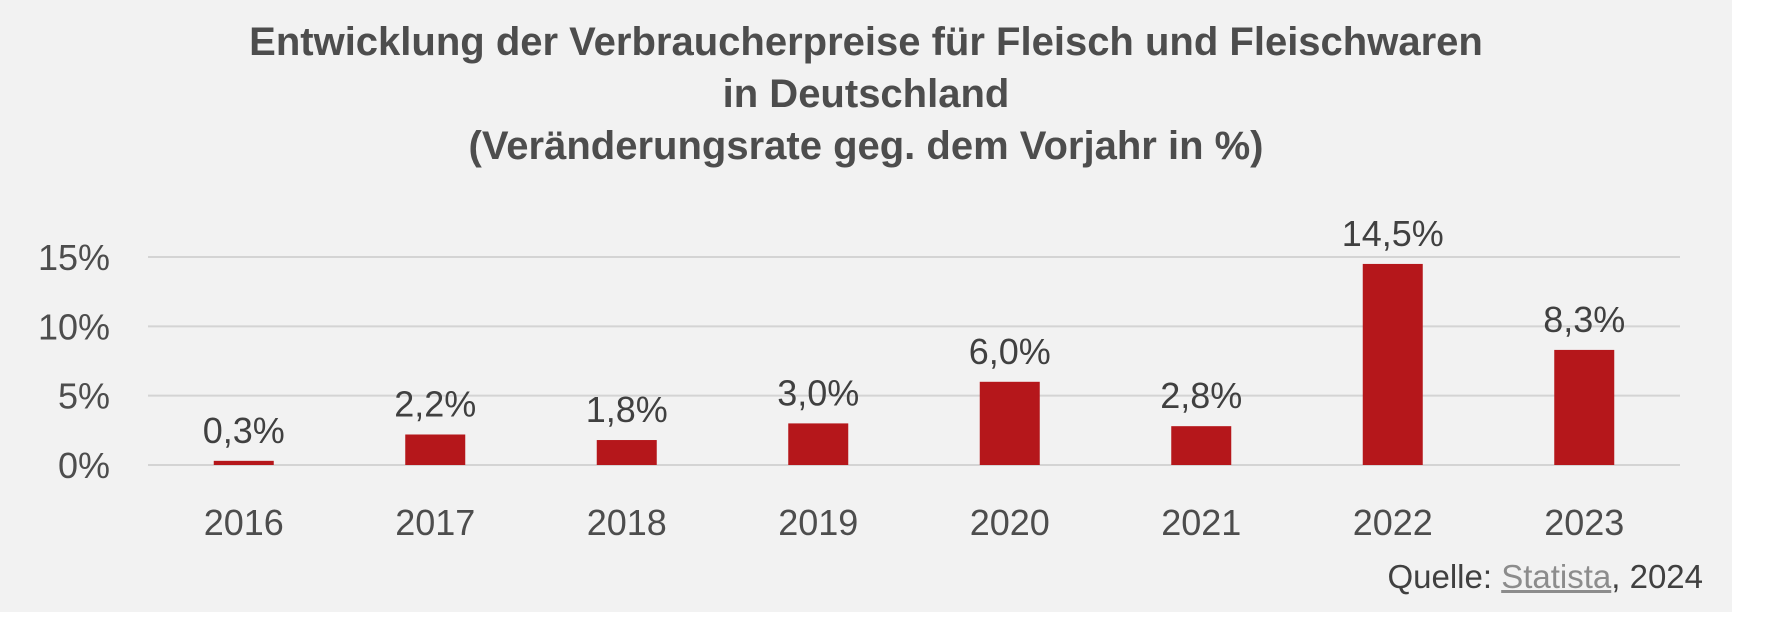 This screenshot has height=620, width=1771. Describe the element at coordinates (1009, 423) in the screenshot. I see `bar-2020` at that location.